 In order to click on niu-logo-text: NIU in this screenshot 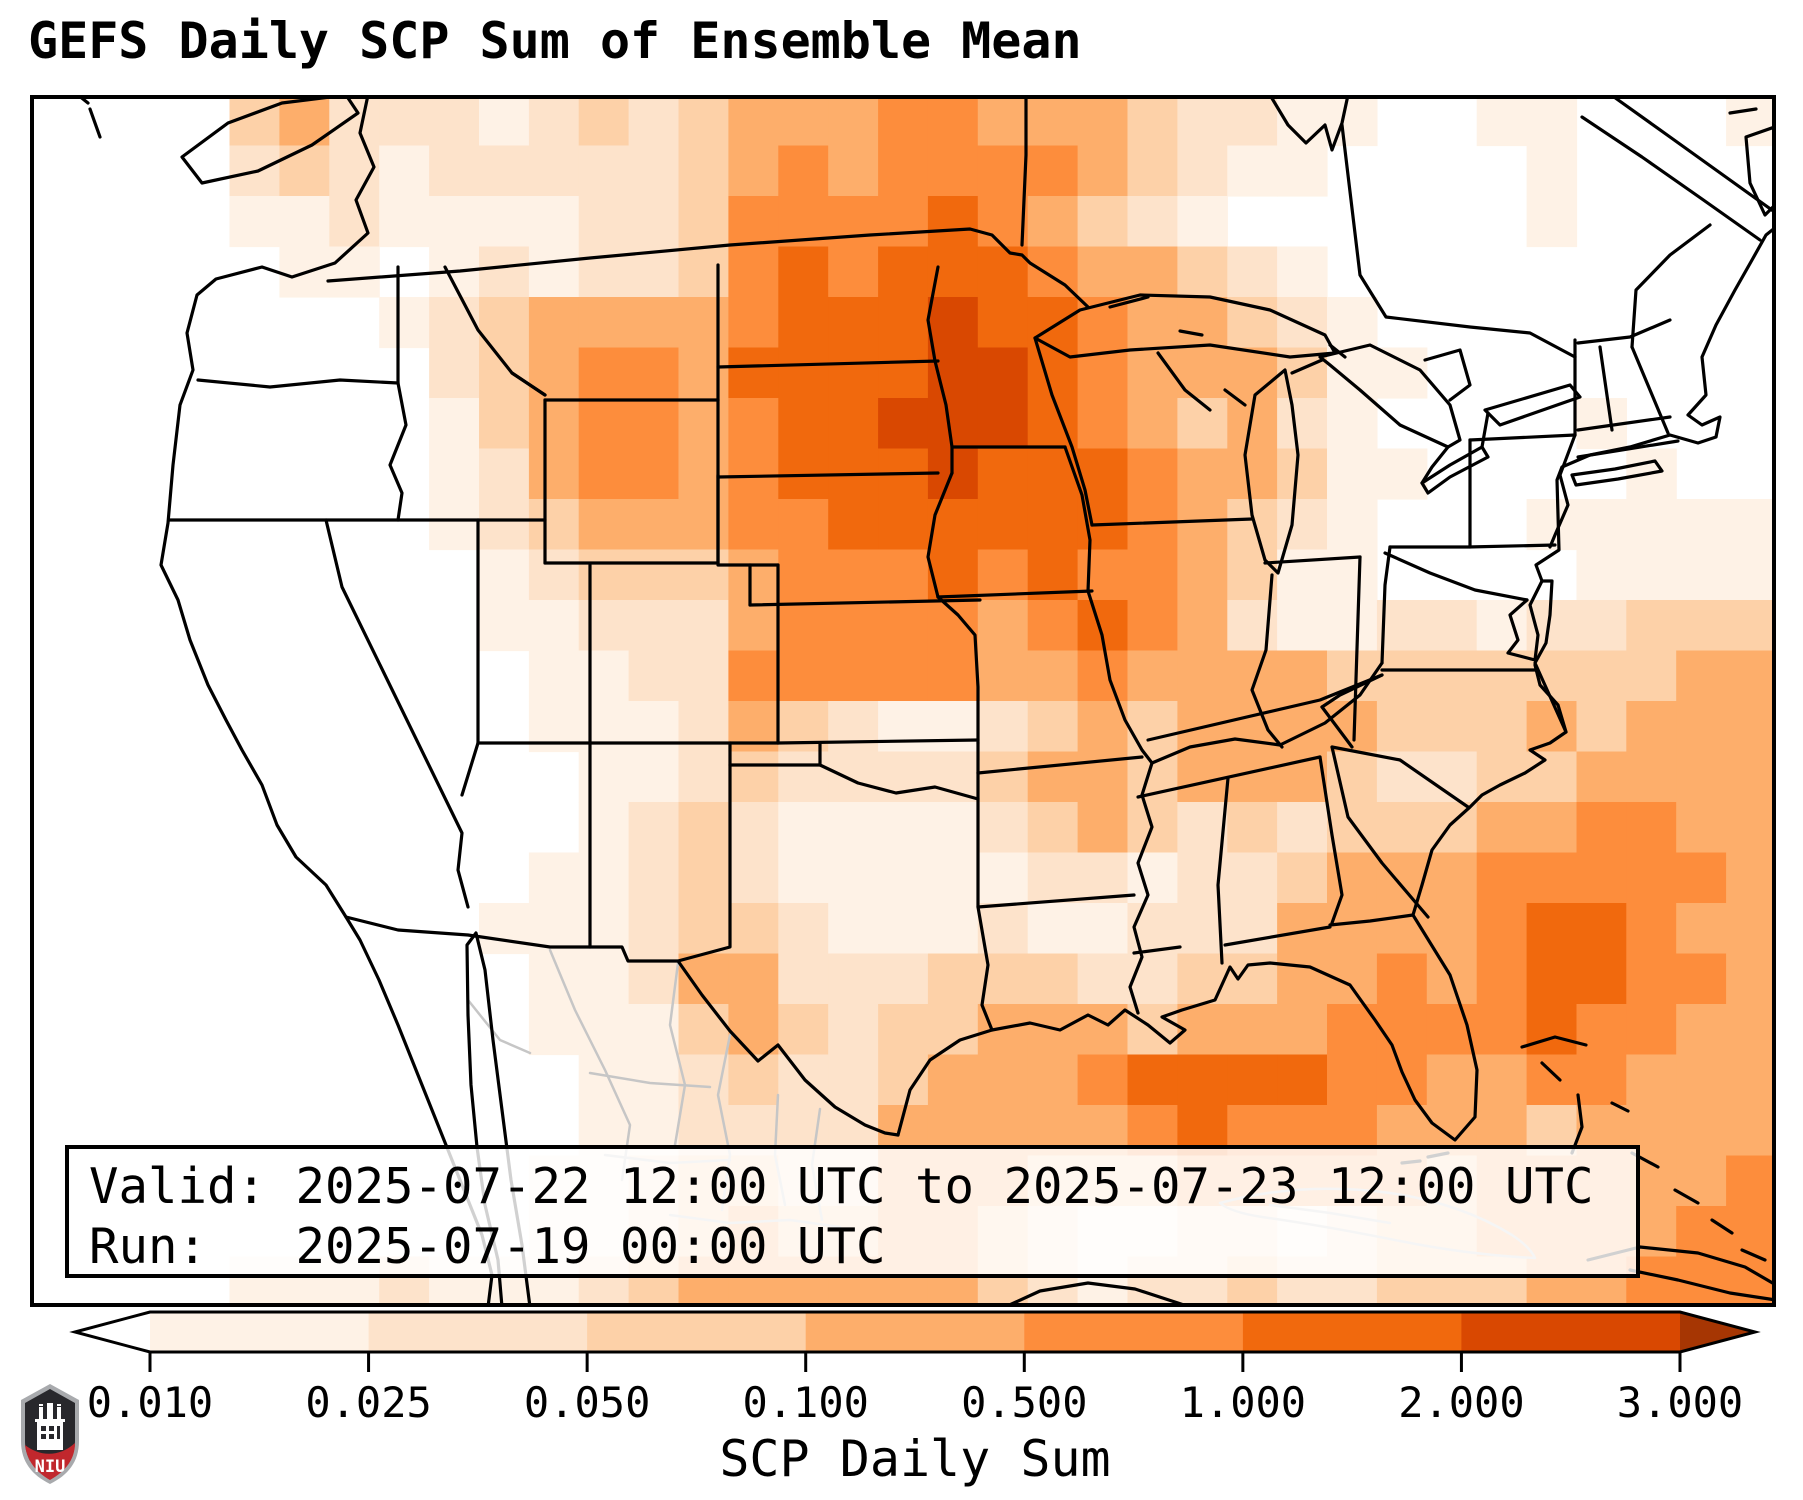, I will do `click(50, 1467)`.